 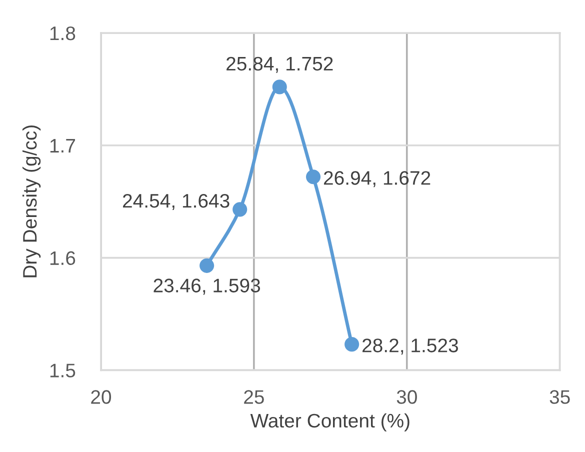 I want to click on data-label: 28.2, 1.523, so click(x=410, y=346).